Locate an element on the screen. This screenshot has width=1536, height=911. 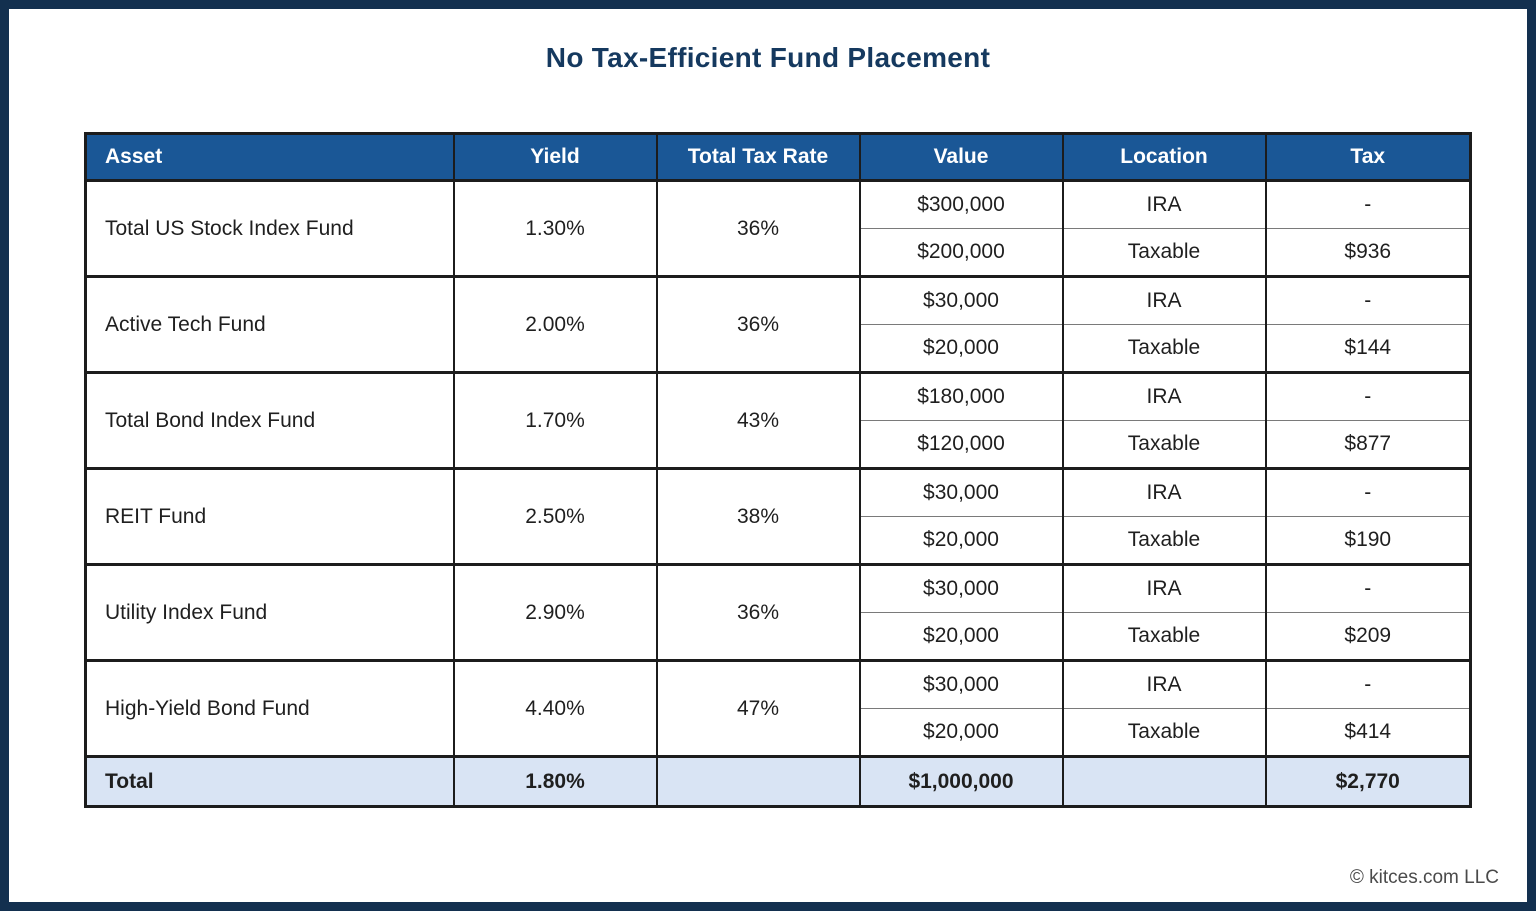
asset-name: REIT Fund is located at coordinates (269, 516).